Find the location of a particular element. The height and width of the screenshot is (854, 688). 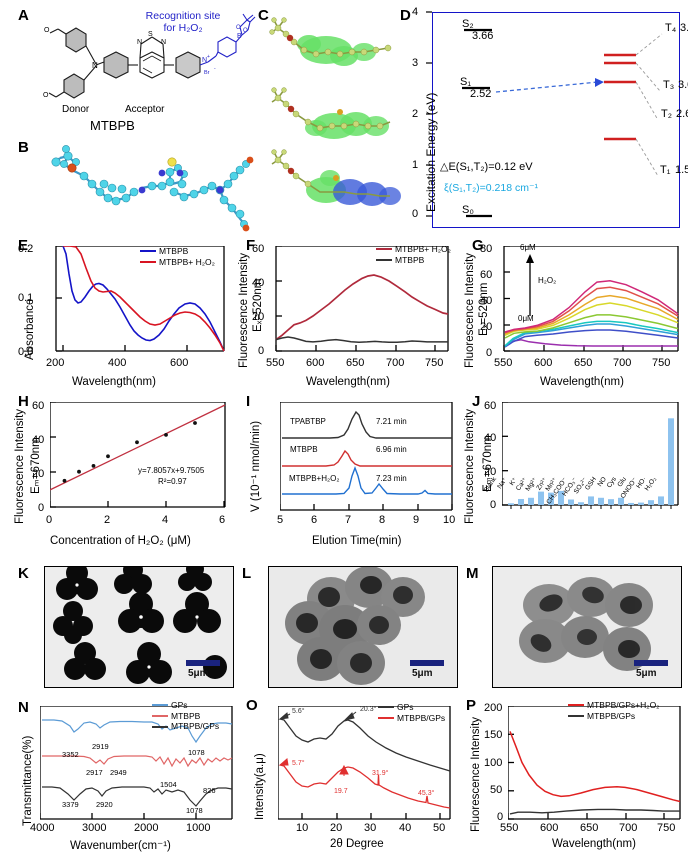

panel-H-ytick-40: 40 is located at coordinates (38, 440).